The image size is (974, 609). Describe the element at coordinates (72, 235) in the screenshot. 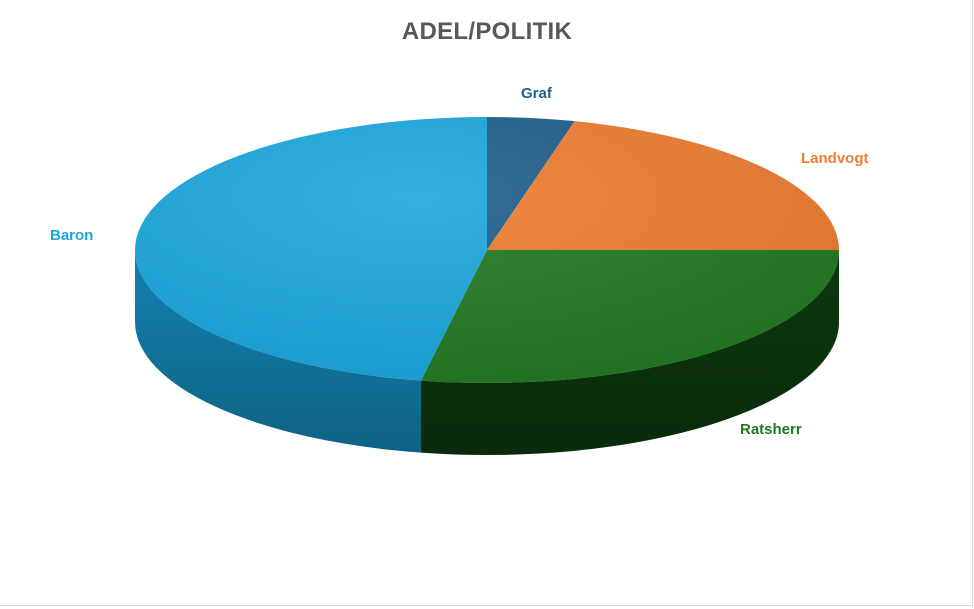

I see `slice-label-baron: Baron` at that location.